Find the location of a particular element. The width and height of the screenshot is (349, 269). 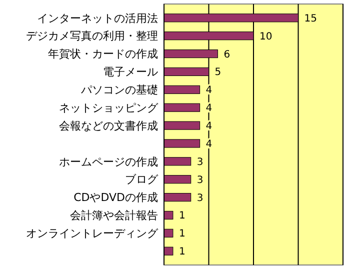

y-tick-label: ネットショッピング is located at coordinates (109, 107).